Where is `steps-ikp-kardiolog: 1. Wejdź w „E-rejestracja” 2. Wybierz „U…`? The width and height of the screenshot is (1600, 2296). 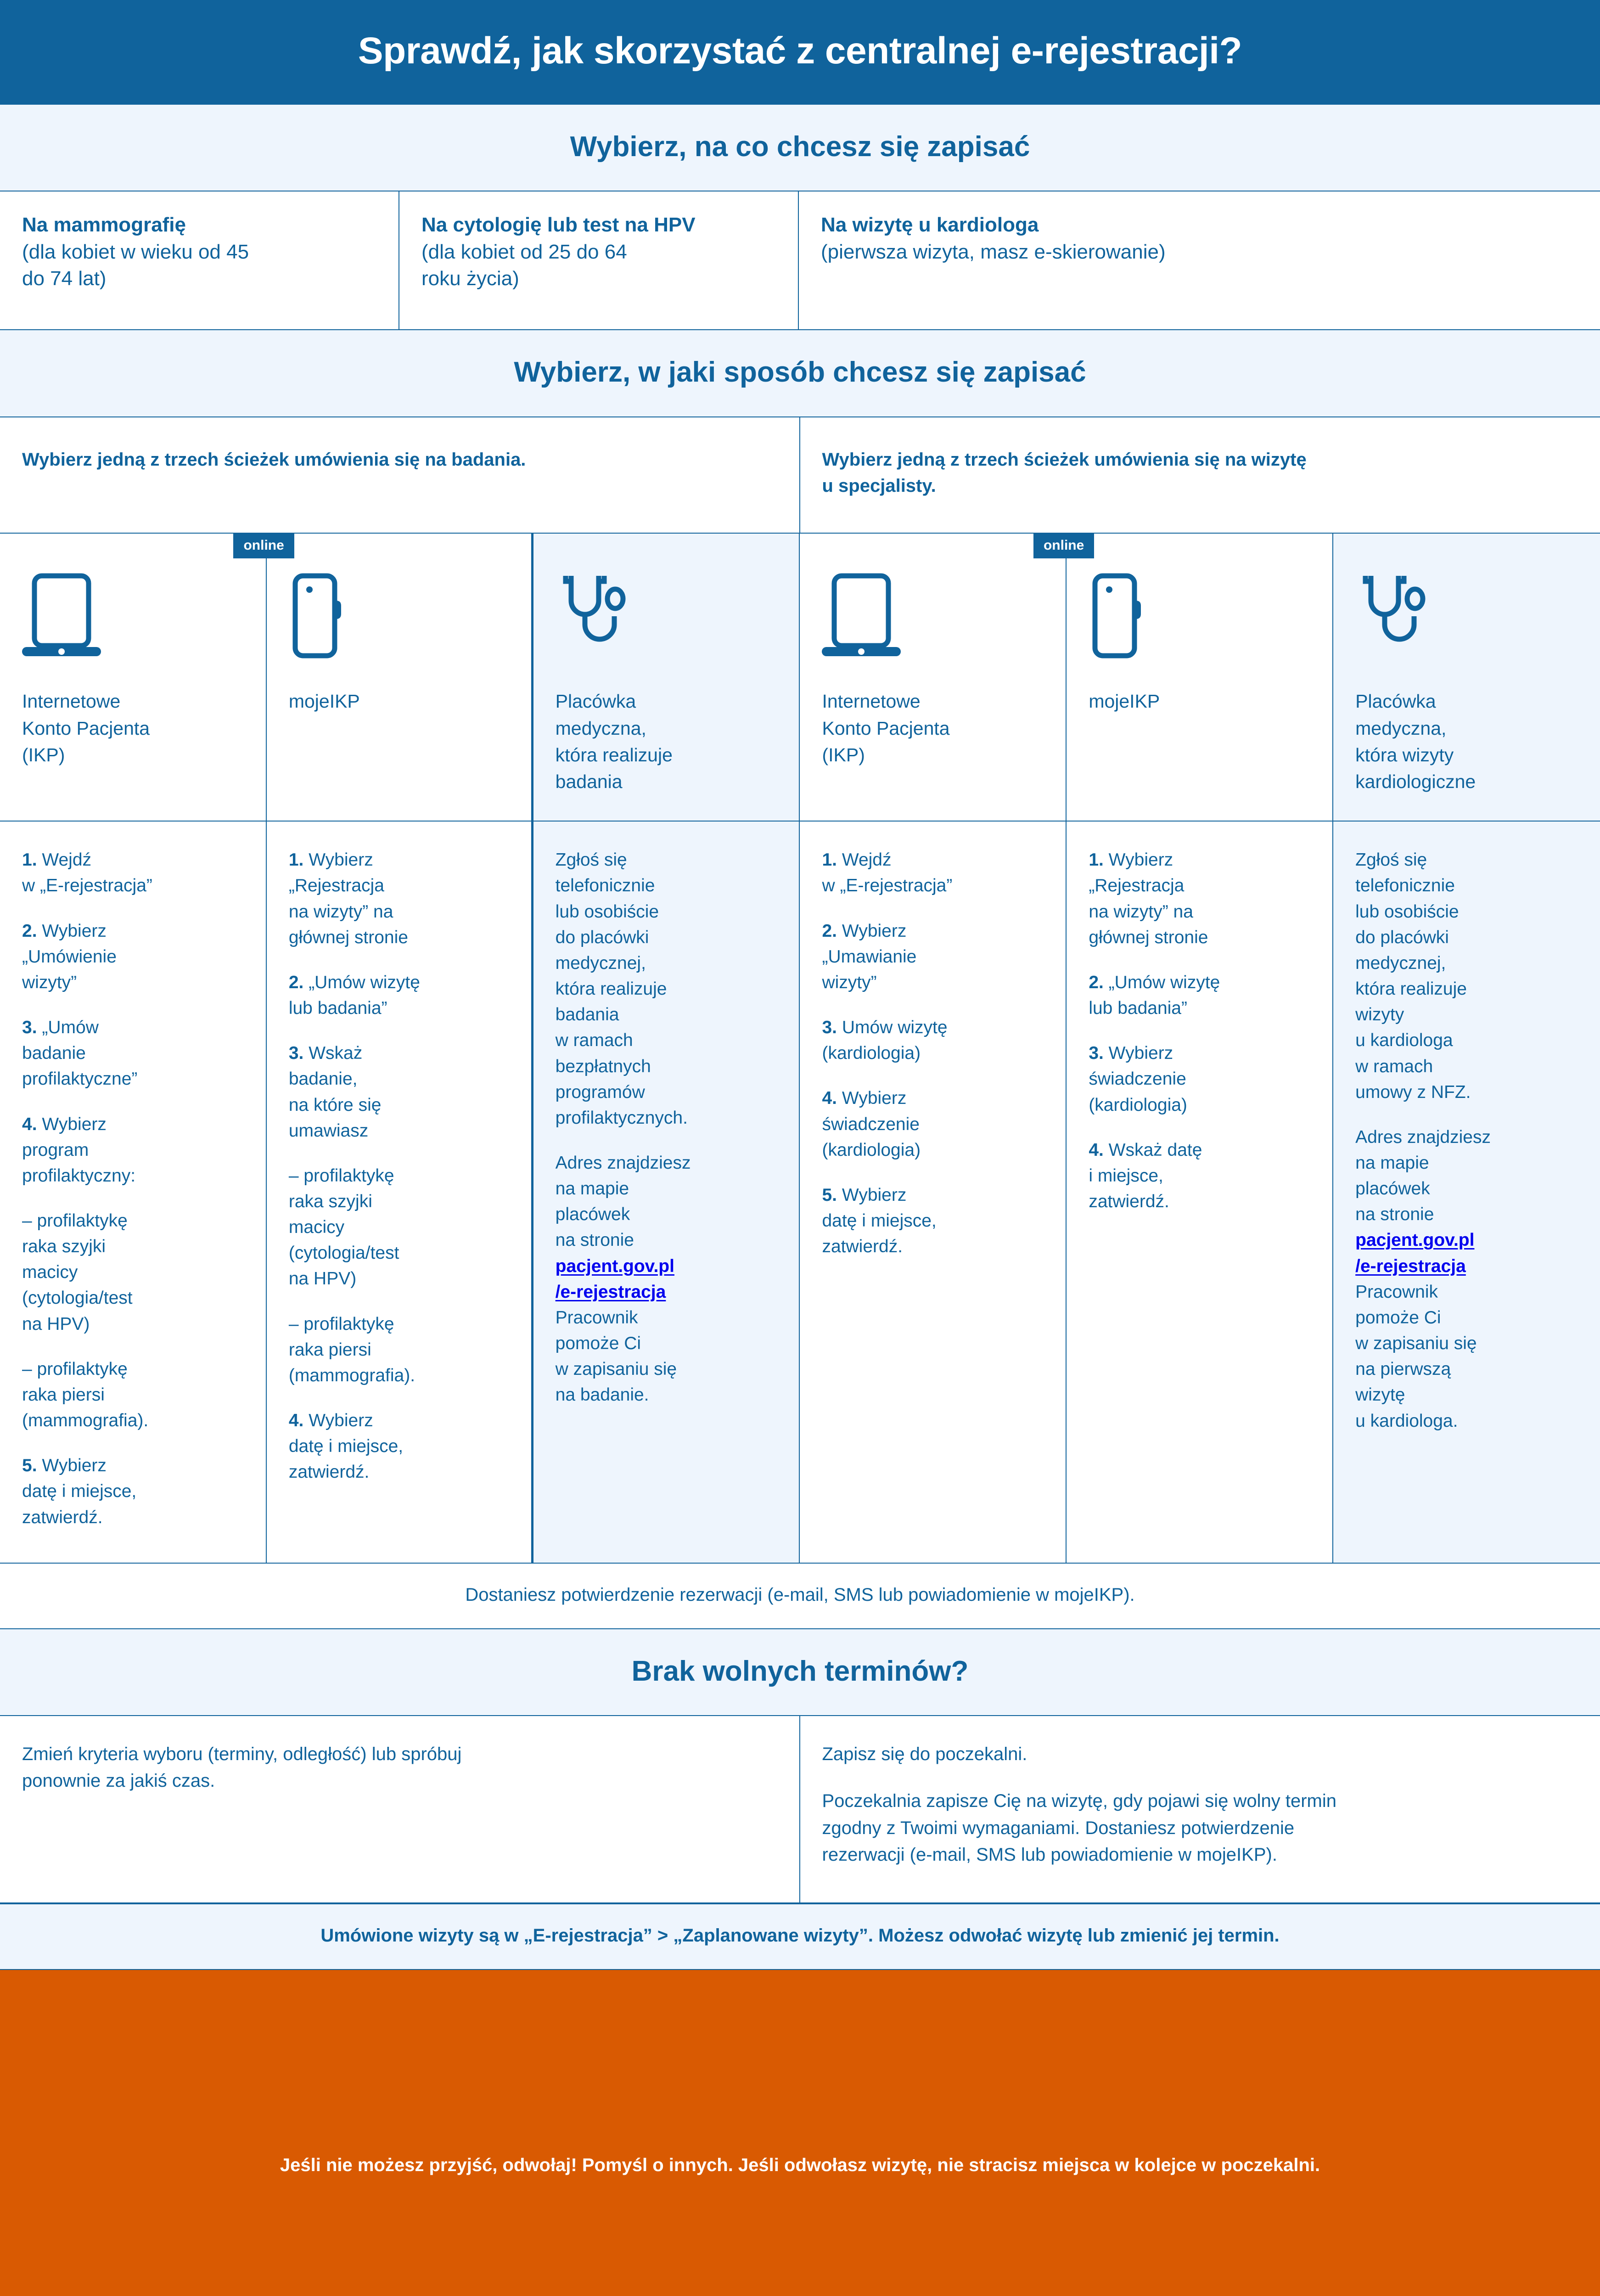
steps-ikp-kardiolog: 1. Wejdź w „E-rejestracja” 2. Wybierz „U… is located at coordinates (933, 1193).